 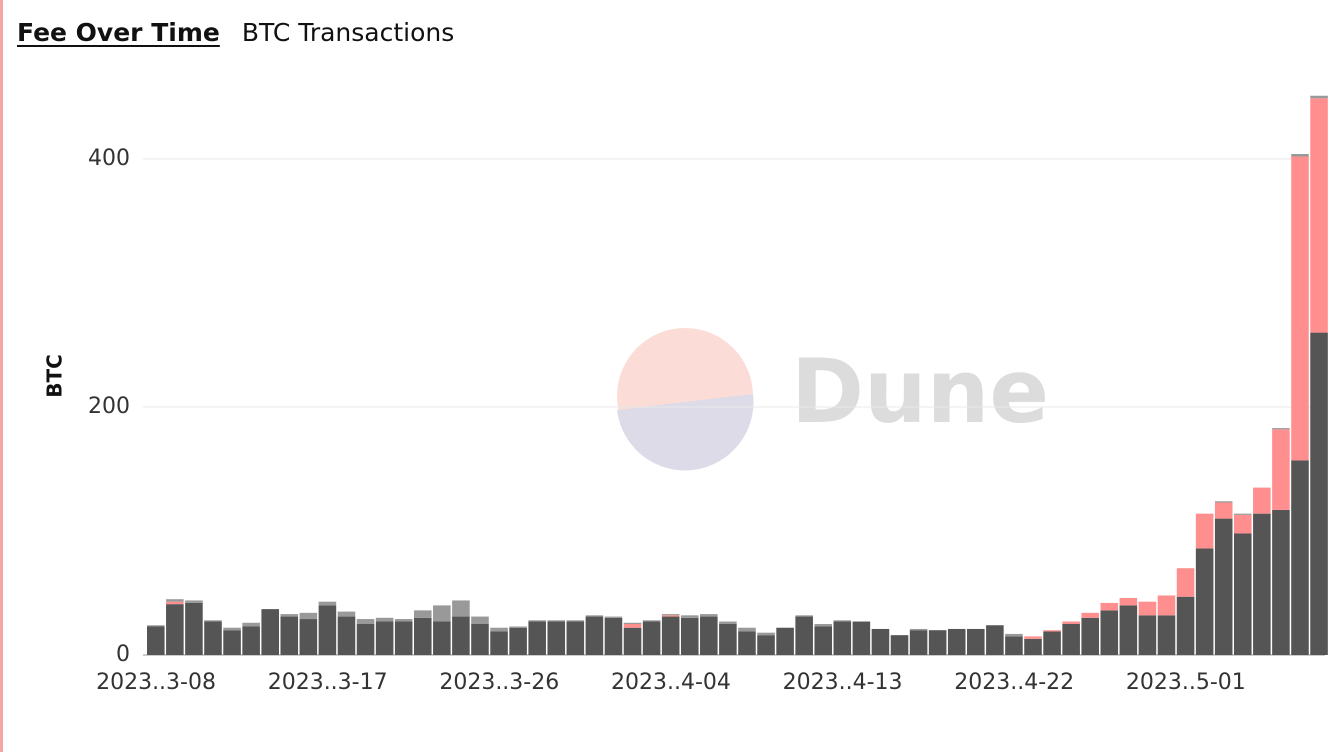 I want to click on x-tick-label: 2023..4-04, so click(x=671, y=682).